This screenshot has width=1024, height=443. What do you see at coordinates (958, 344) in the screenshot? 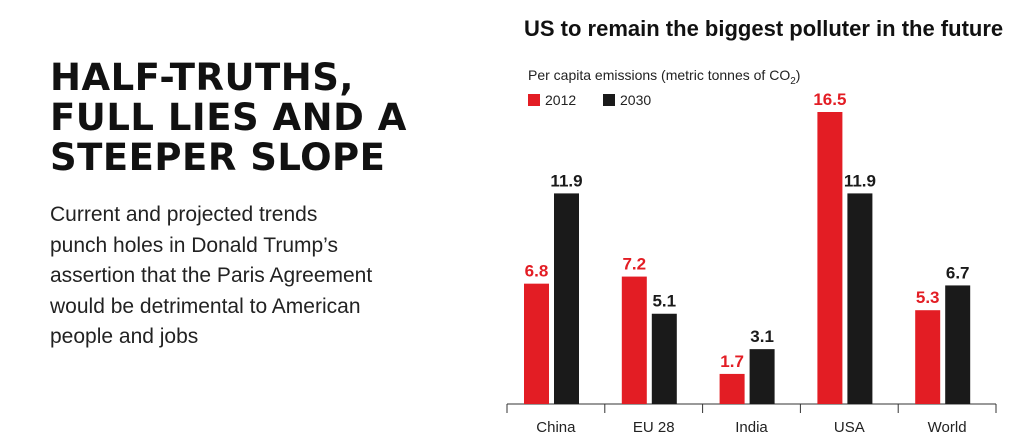
I see `bar-world-2030` at bounding box center [958, 344].